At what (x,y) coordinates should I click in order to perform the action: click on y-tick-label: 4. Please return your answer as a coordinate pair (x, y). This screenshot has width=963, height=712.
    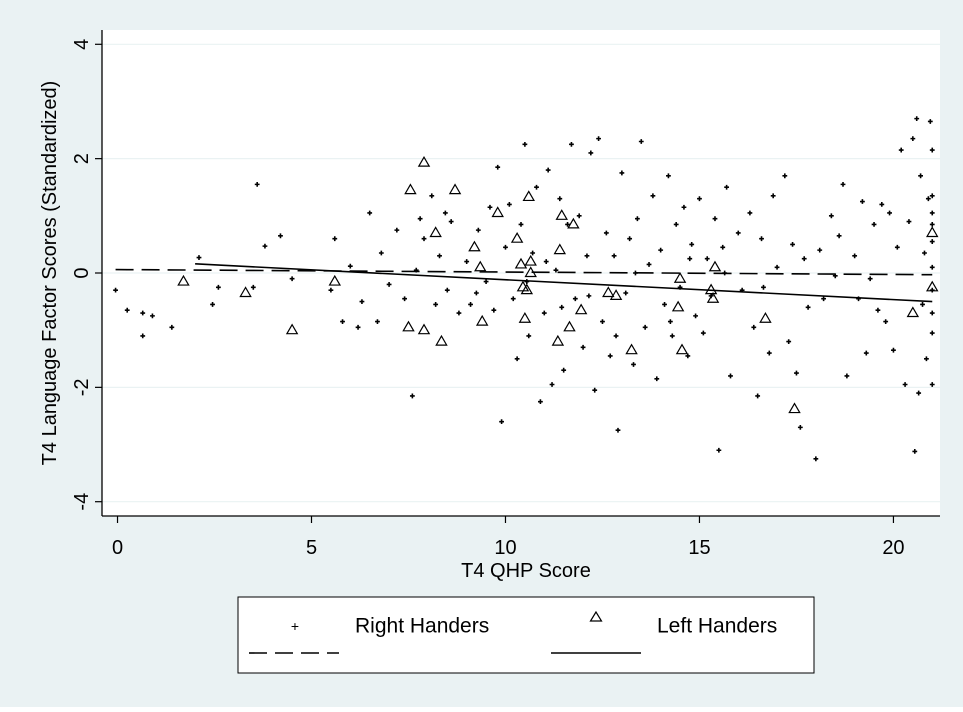
    Looking at the image, I should click on (82, 44).